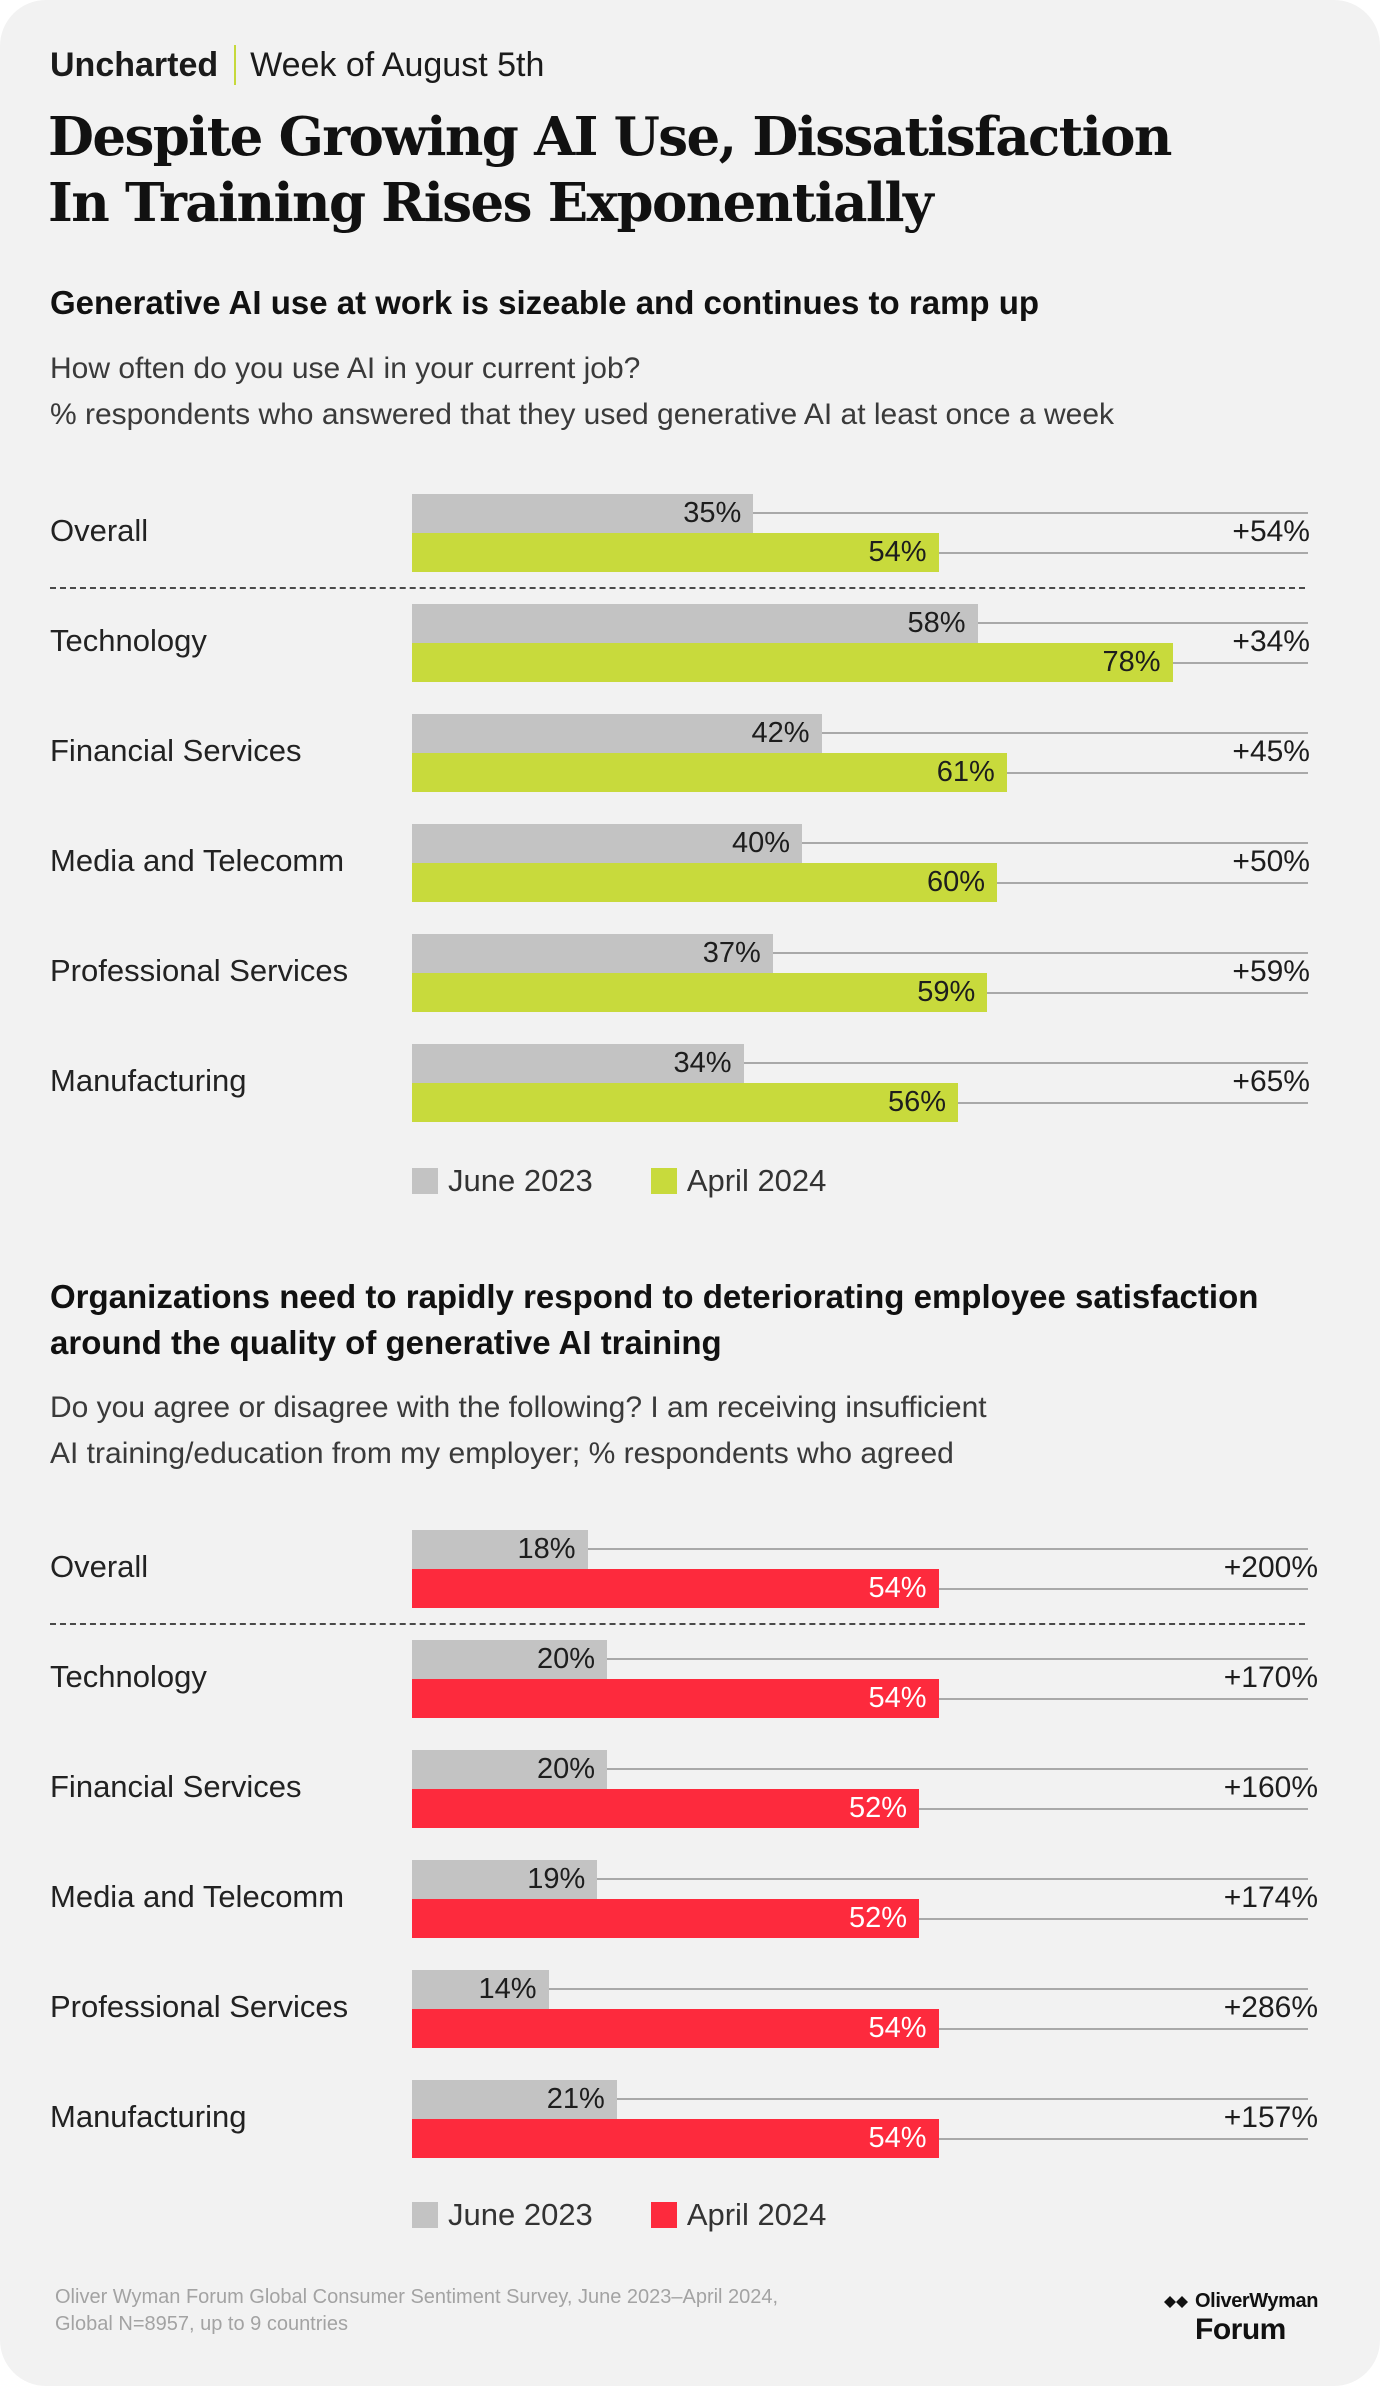 The height and width of the screenshot is (2386, 1380). I want to click on change-label-overall: +200%, so click(1270, 1567).